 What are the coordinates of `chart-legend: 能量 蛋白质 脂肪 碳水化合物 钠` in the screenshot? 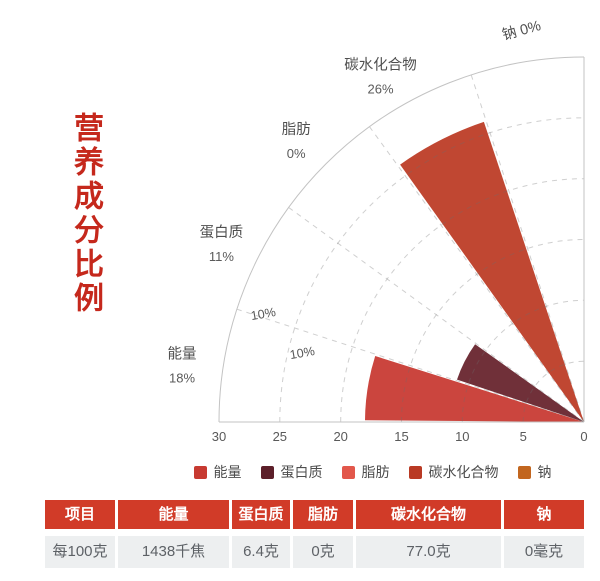 It's located at (372, 472).